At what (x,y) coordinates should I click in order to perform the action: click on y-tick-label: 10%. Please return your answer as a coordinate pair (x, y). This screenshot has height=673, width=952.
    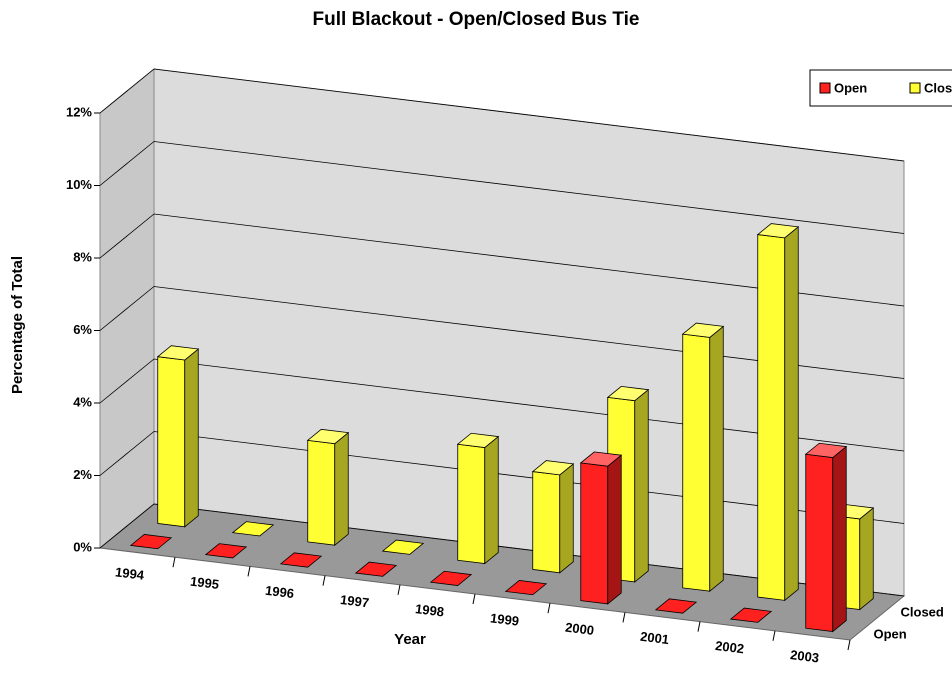
    Looking at the image, I should click on (79, 184).